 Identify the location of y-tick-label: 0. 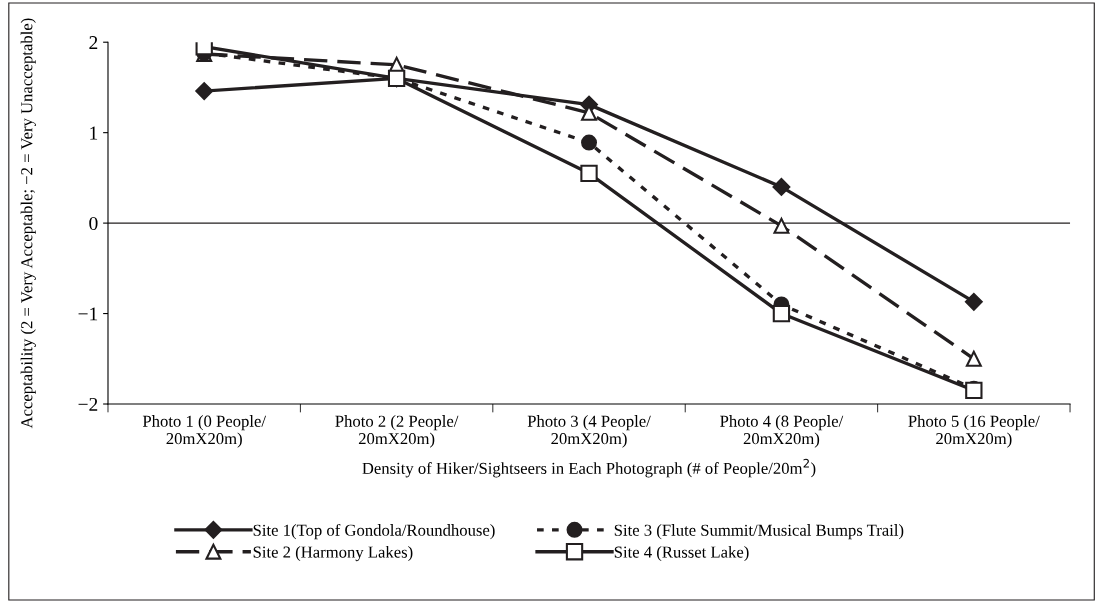
(93, 223).